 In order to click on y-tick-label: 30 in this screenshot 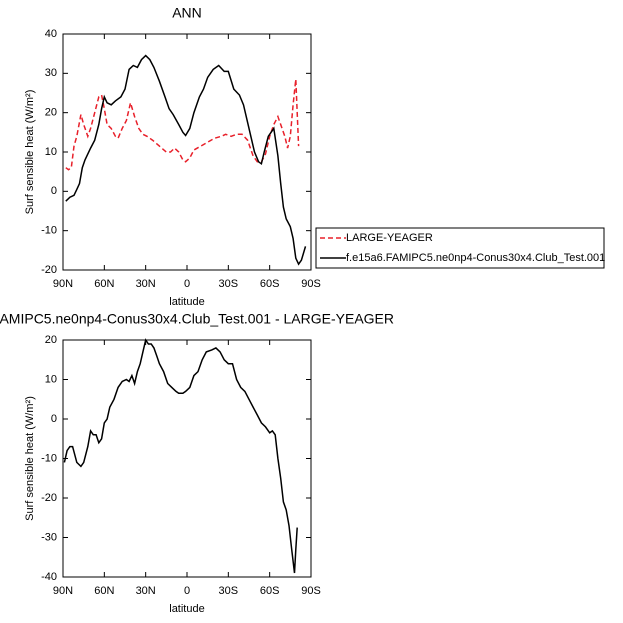, I will do `click(51, 73)`.